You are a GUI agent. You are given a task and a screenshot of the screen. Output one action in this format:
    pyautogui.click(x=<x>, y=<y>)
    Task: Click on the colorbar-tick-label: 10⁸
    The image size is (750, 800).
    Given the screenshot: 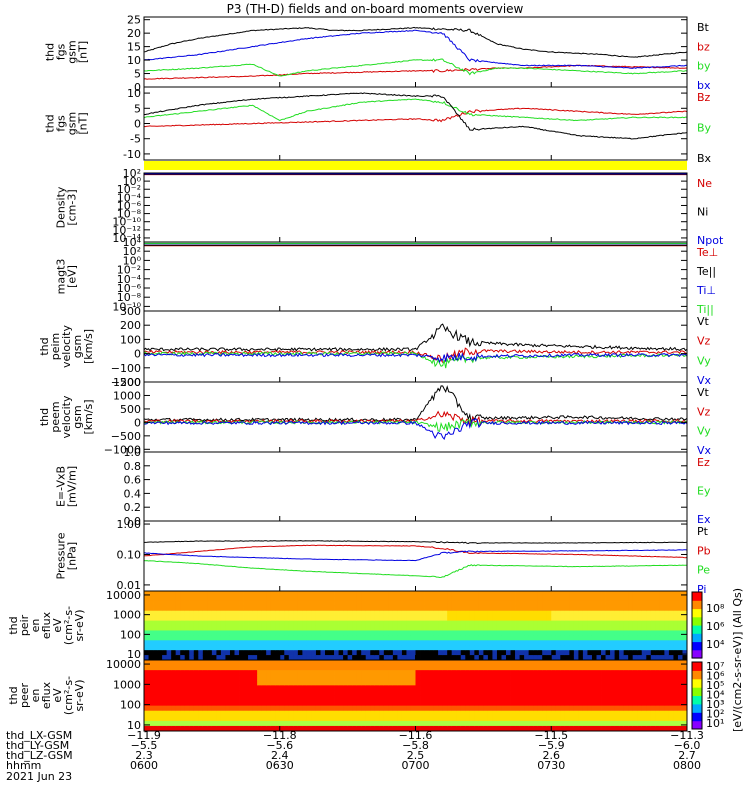 What is the action you would take?
    pyautogui.click(x=715, y=608)
    